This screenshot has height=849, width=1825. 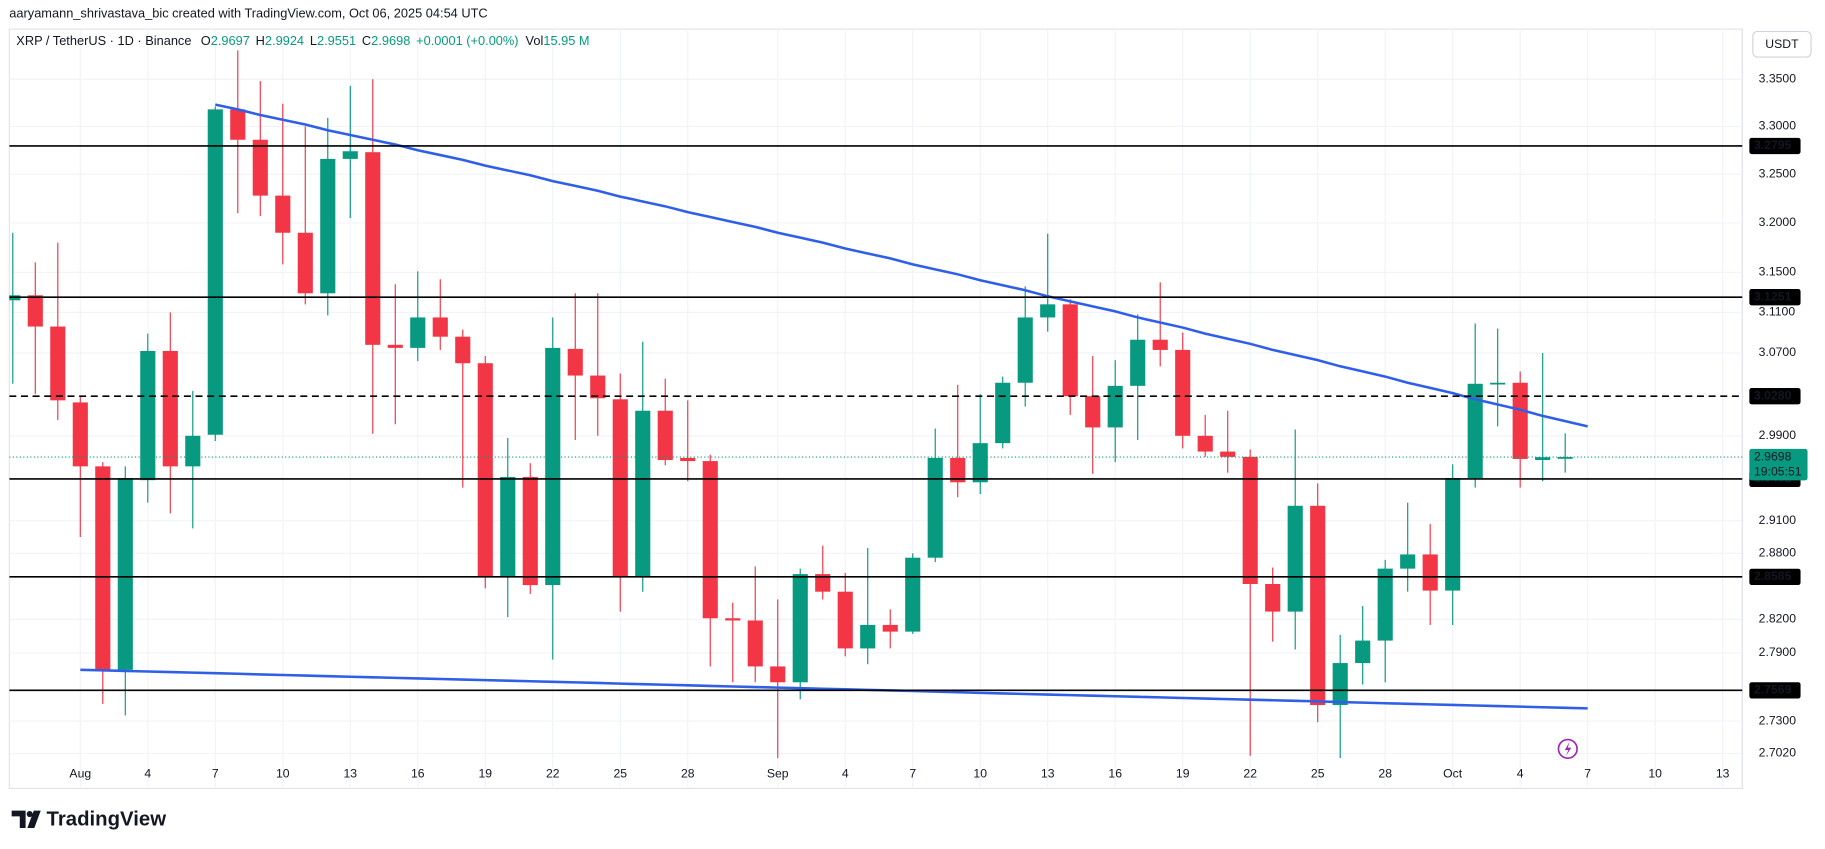 What do you see at coordinates (1778, 126) in the screenshot?
I see `y-tick-label: 3.3000` at bounding box center [1778, 126].